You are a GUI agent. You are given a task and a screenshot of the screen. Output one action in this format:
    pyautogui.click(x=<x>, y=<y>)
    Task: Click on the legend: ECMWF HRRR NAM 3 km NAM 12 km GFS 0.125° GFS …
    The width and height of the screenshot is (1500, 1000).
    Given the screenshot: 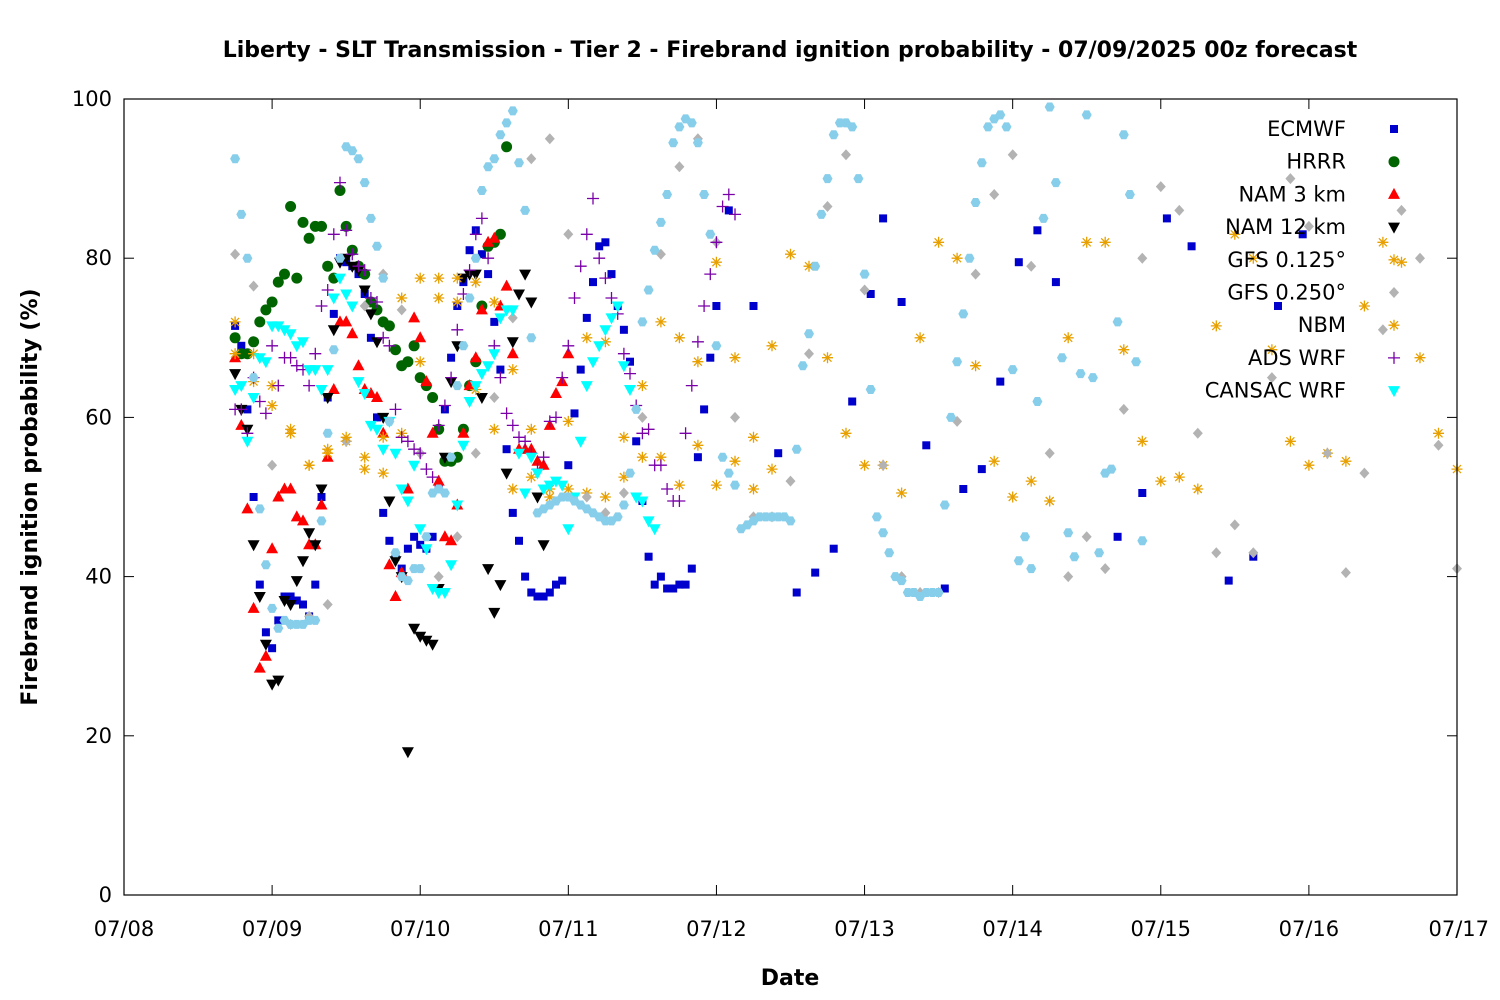 What is the action you would take?
    pyautogui.click(x=1303, y=260)
    